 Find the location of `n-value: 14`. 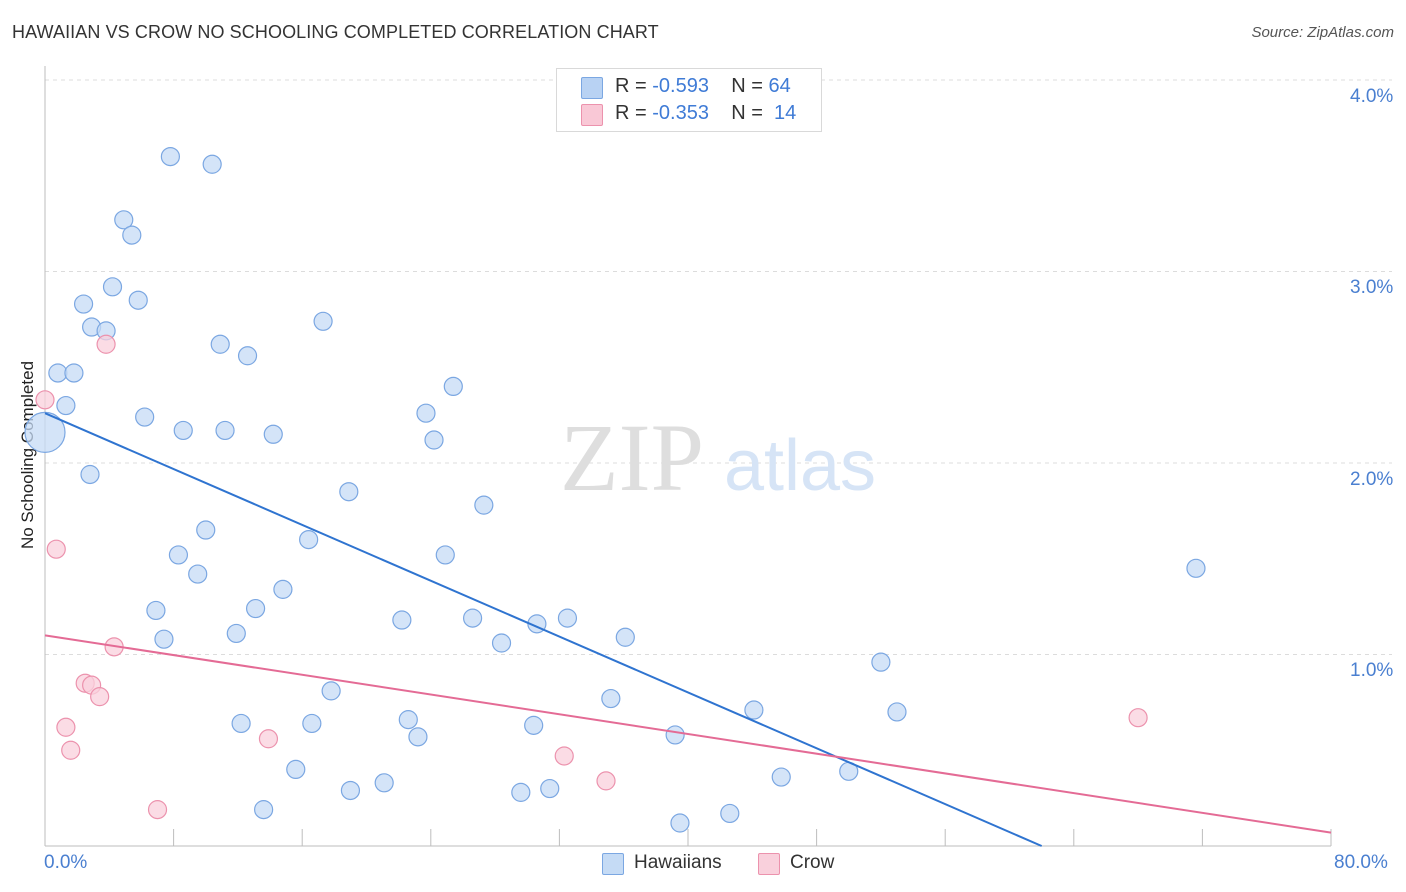

n-value: 14 is located at coordinates (785, 113).